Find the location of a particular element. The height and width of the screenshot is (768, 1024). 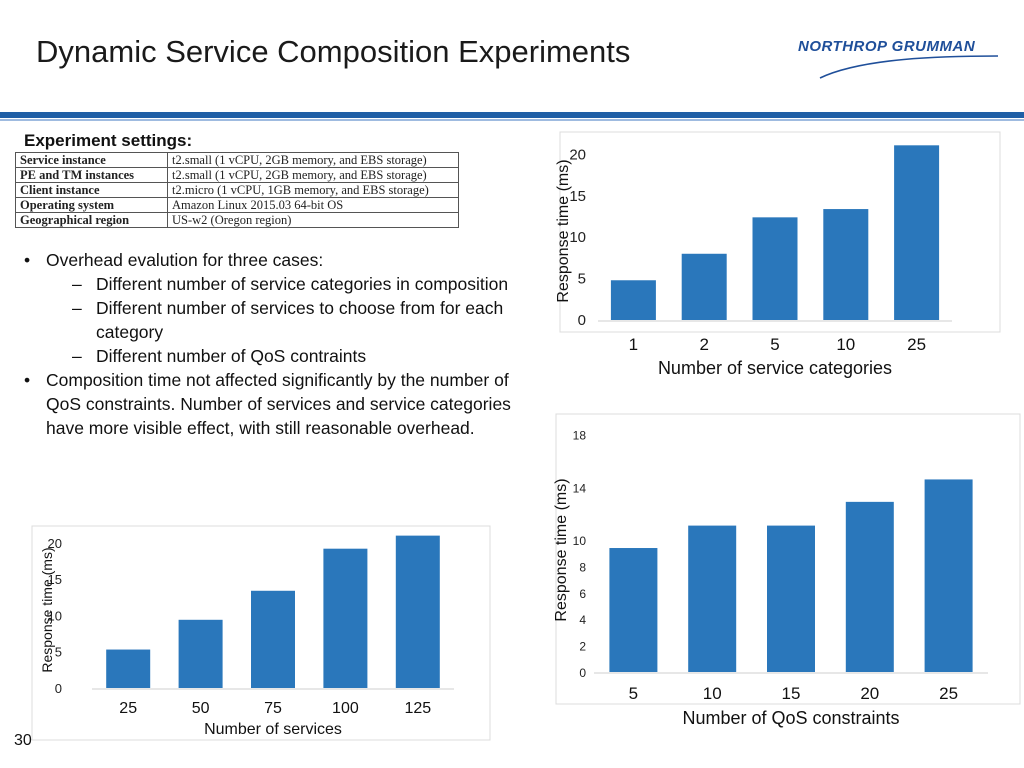

x-axis-label: Number of service categories is located at coordinates (775, 368).